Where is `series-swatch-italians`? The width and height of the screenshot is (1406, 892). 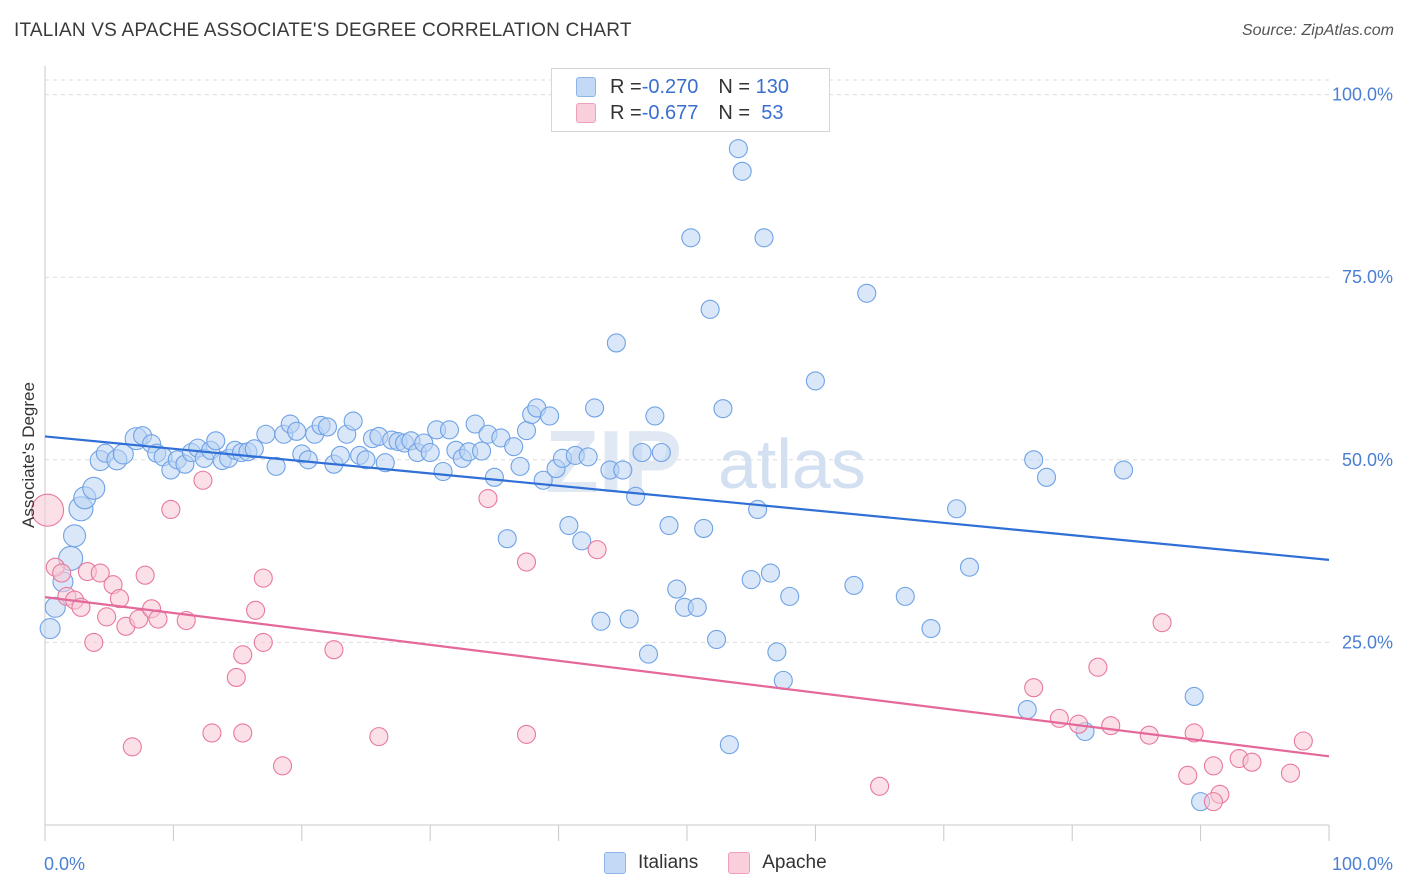 series-swatch-italians is located at coordinates (615, 863).